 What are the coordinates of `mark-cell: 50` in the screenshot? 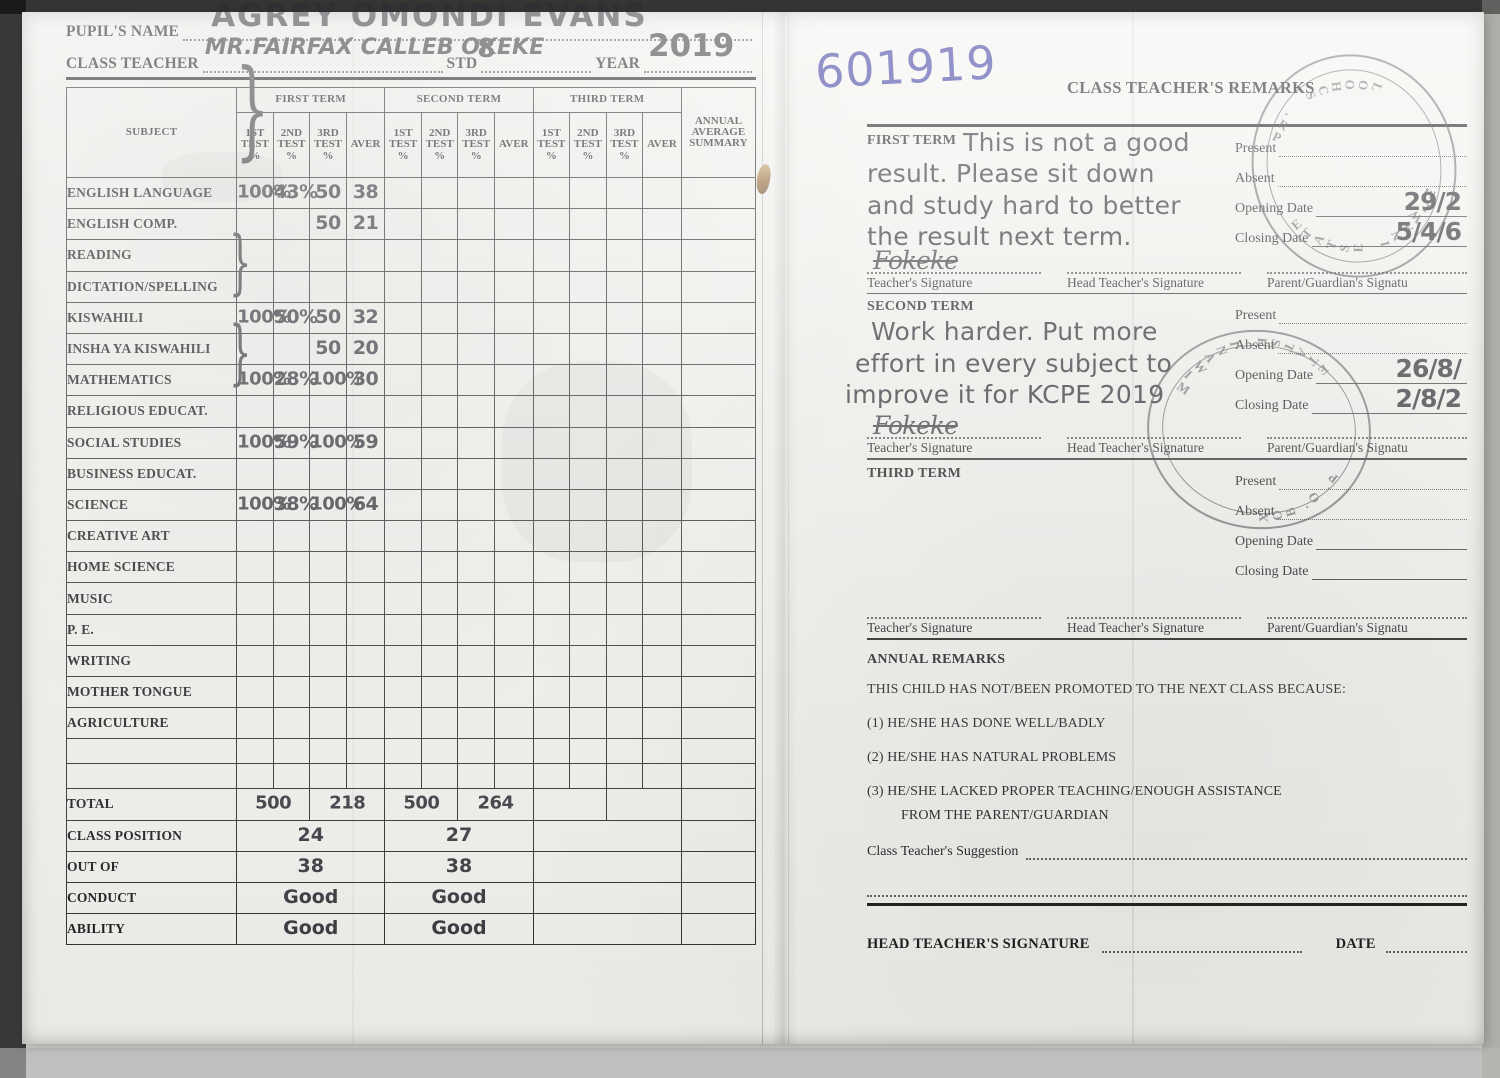 It's located at (328, 317).